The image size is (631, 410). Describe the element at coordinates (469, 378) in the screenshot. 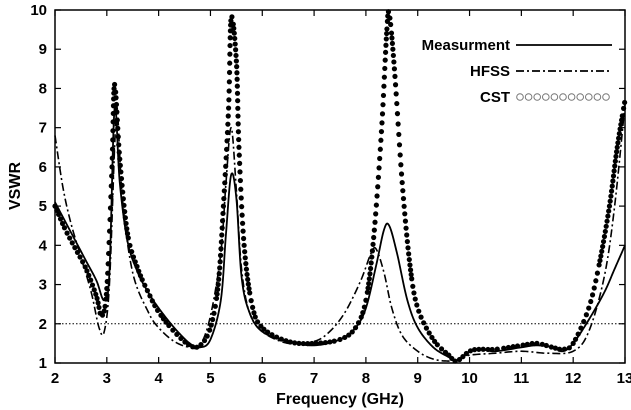

I see `x-tick-label: 10` at that location.